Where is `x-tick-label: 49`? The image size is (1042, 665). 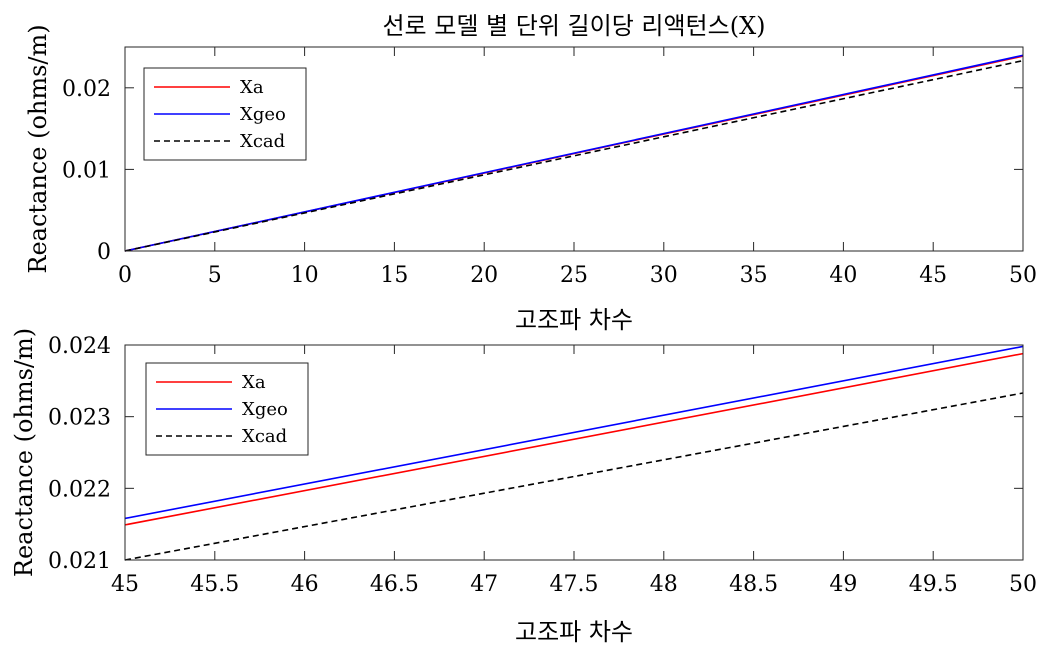 x-tick-label: 49 is located at coordinates (843, 584).